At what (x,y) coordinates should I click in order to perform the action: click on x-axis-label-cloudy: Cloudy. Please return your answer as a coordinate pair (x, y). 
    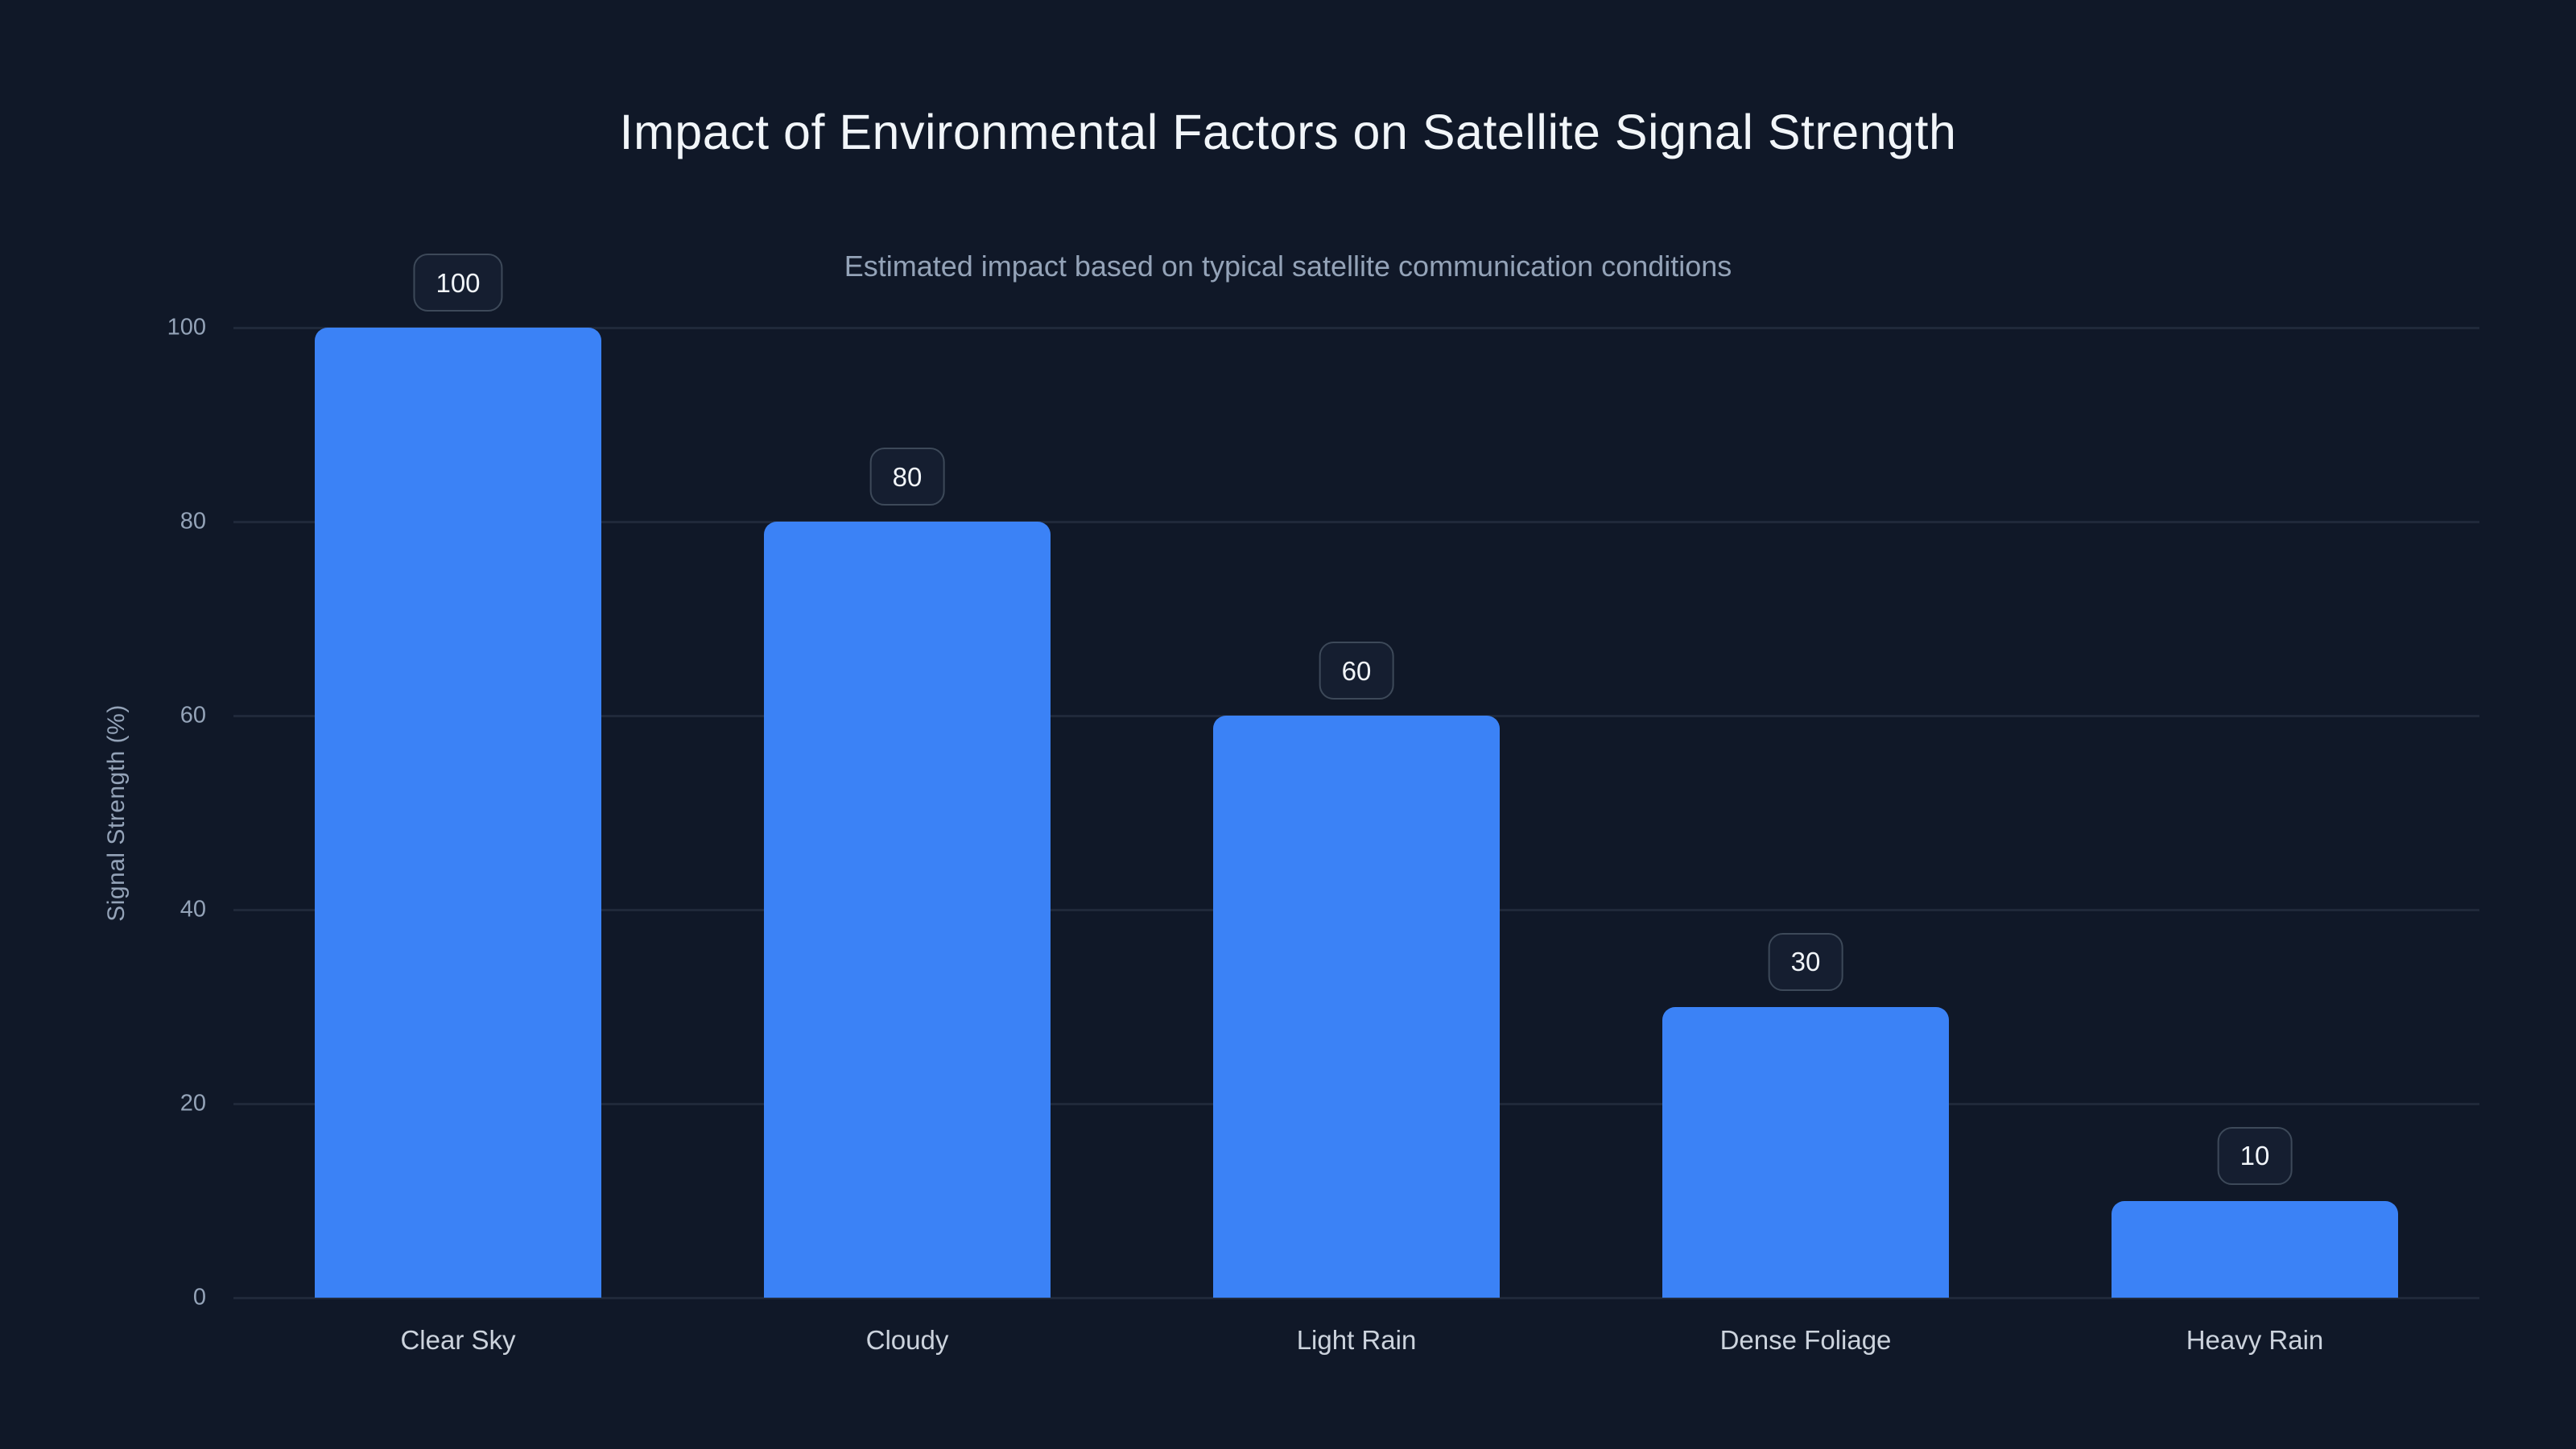
    Looking at the image, I should click on (907, 1340).